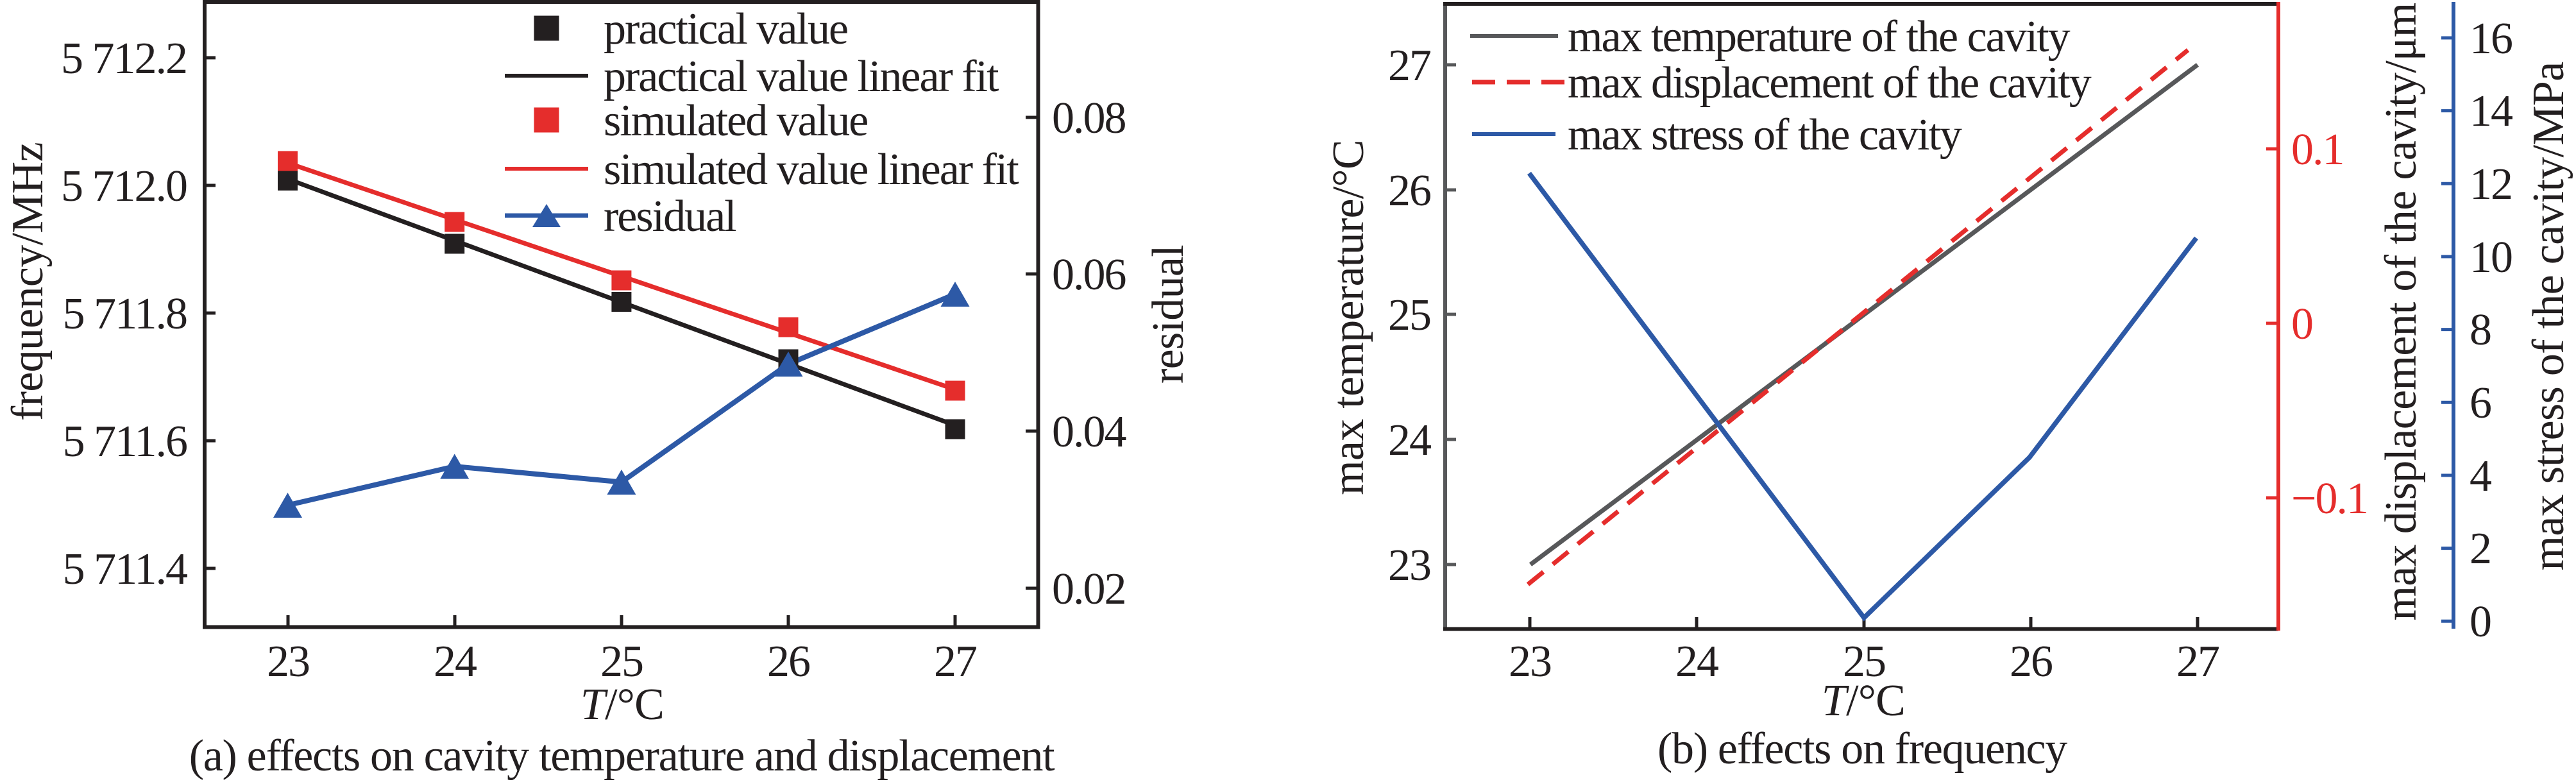  What do you see at coordinates (2491, 184) in the screenshot?
I see `svg-text: 12` at bounding box center [2491, 184].